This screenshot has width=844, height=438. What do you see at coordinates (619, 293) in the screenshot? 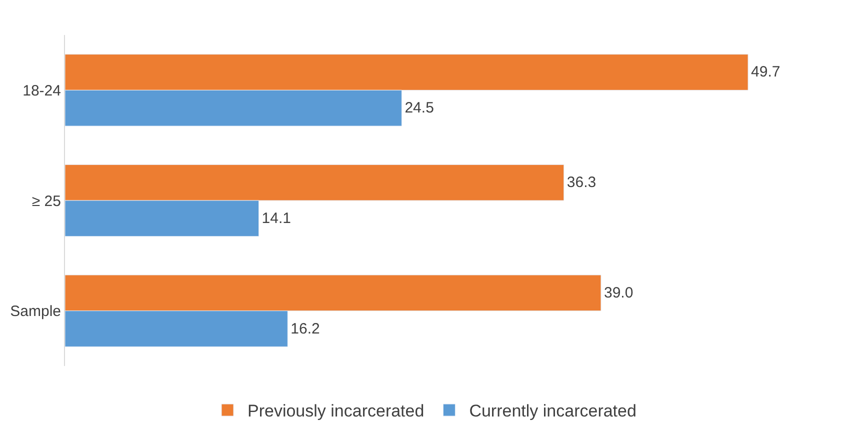
I see `data-label: 39.0` at bounding box center [619, 293].